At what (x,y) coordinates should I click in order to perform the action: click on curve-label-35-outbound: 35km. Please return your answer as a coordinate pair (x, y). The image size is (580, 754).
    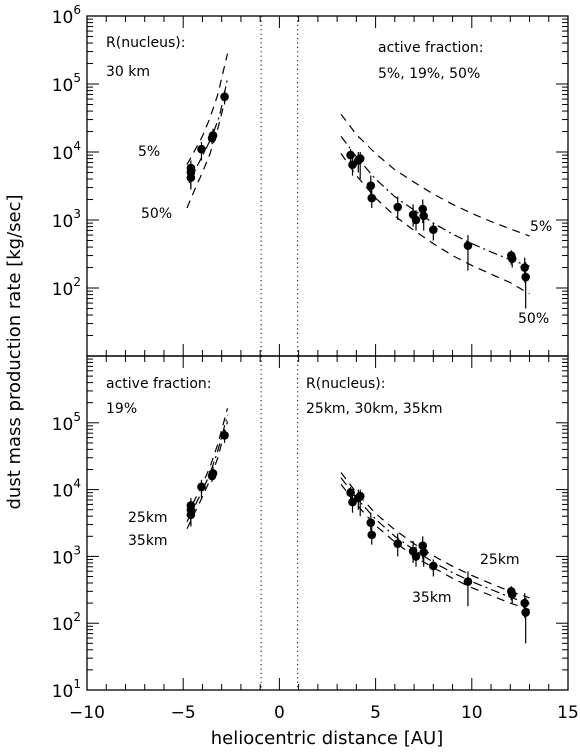
    Looking at the image, I should click on (432, 598).